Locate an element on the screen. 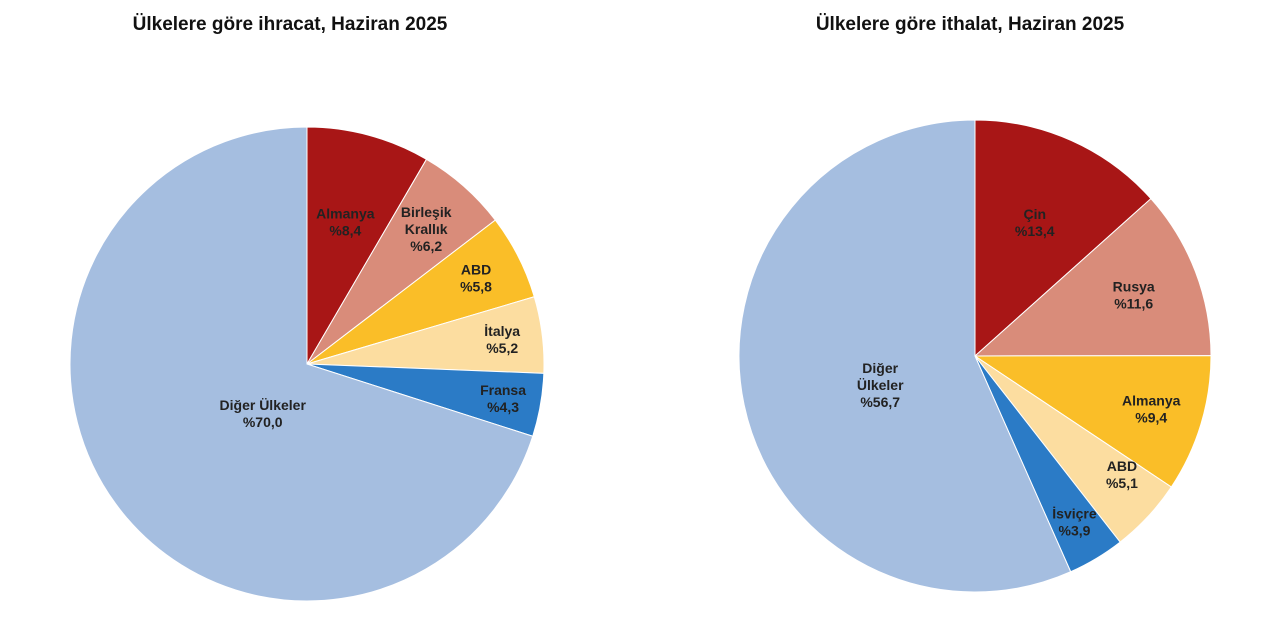 Image resolution: width=1280 pixels, height=640 pixels. export-slice-label-5: Diğer Ülkeler %70,0 is located at coordinates (263, 413).